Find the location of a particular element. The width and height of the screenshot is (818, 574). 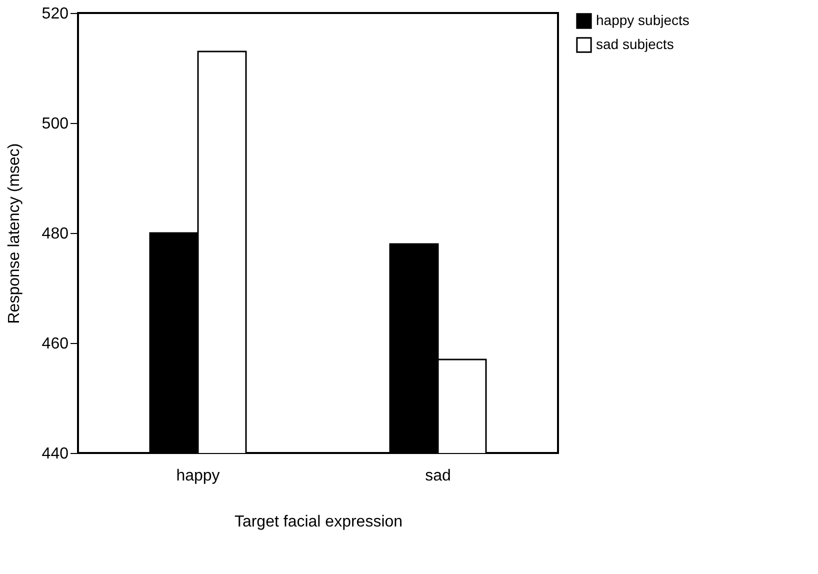

x-tick-label: happy is located at coordinates (198, 476).